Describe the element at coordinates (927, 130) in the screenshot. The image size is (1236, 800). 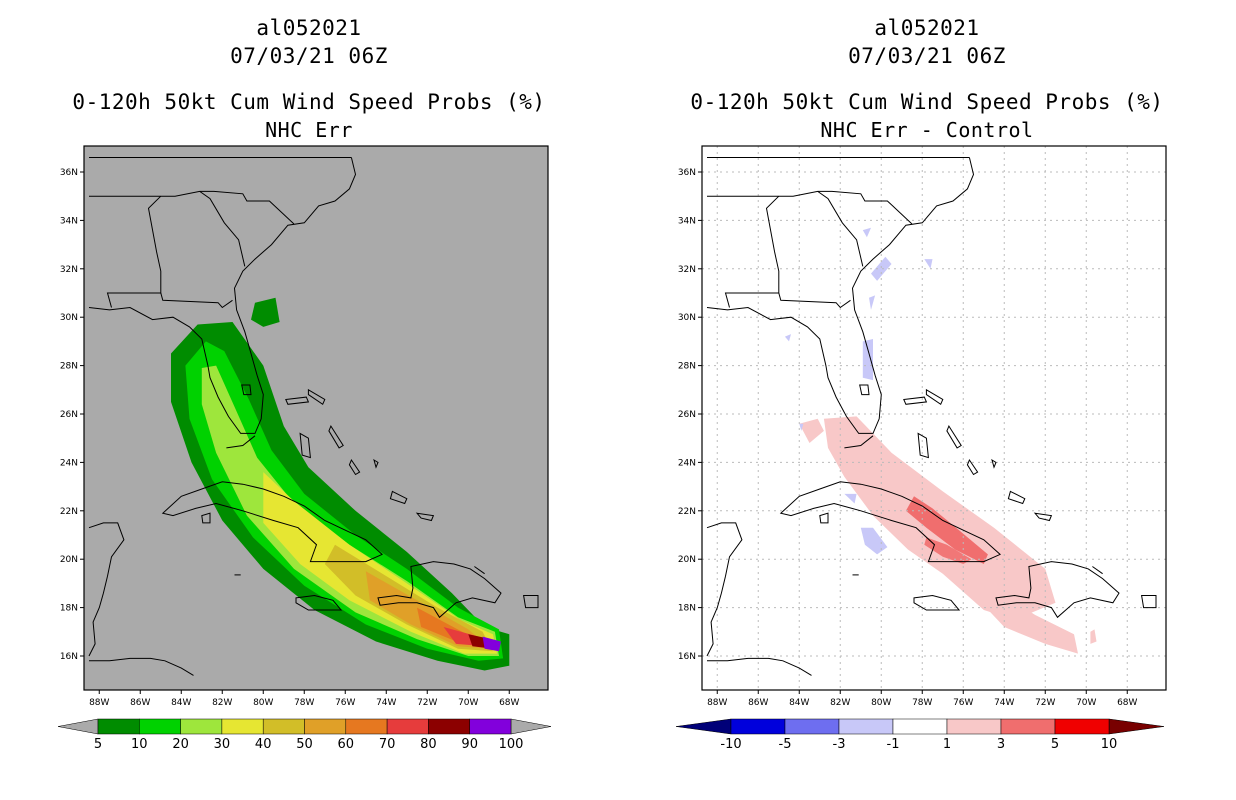
I see `product-subtitle: NHC Err - Control` at that location.